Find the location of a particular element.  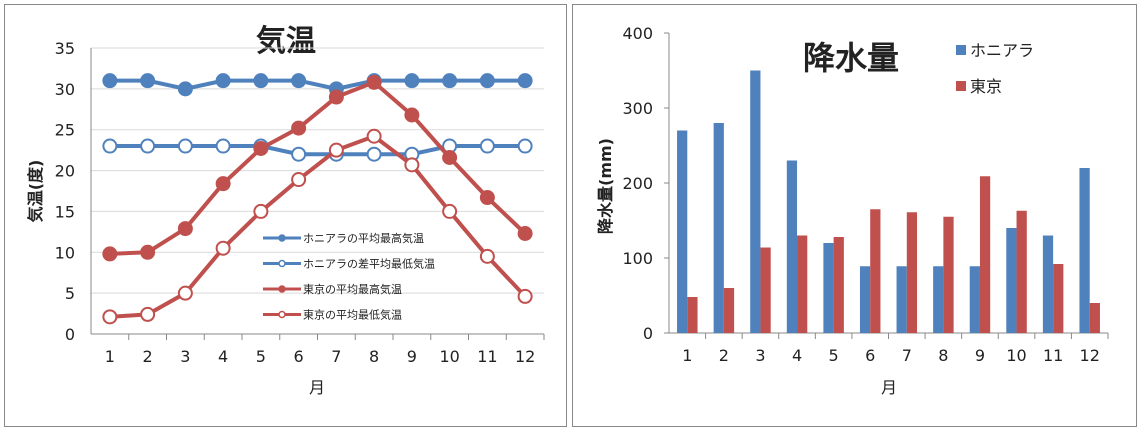

legend-label: 東京の平均最高気温 is located at coordinates (352, 289).